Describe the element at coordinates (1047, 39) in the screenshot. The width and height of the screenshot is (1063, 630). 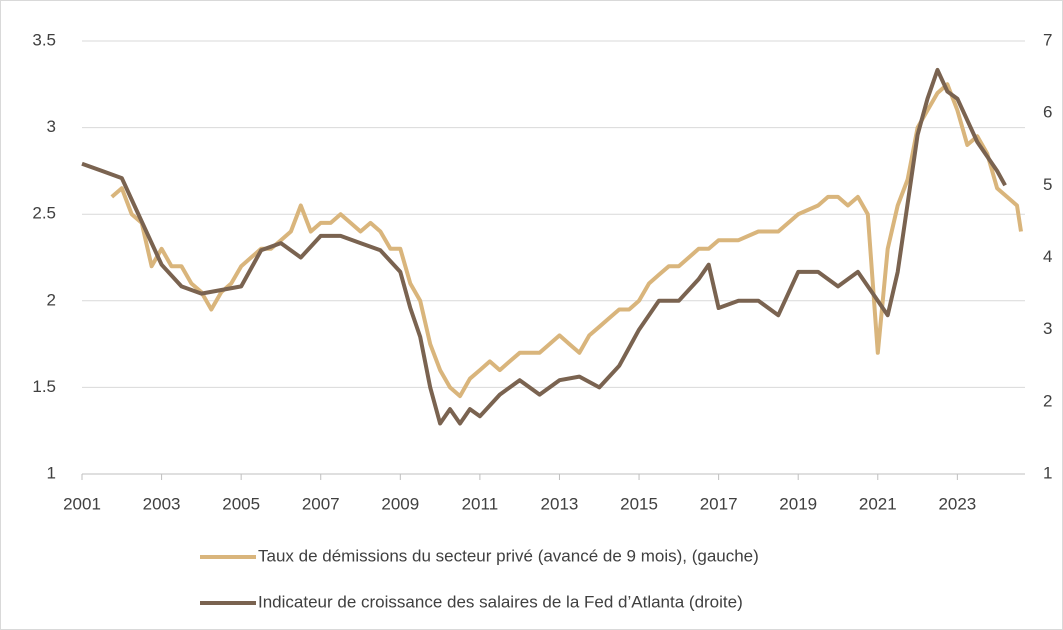
I see `y2-tick-label: 7` at that location.